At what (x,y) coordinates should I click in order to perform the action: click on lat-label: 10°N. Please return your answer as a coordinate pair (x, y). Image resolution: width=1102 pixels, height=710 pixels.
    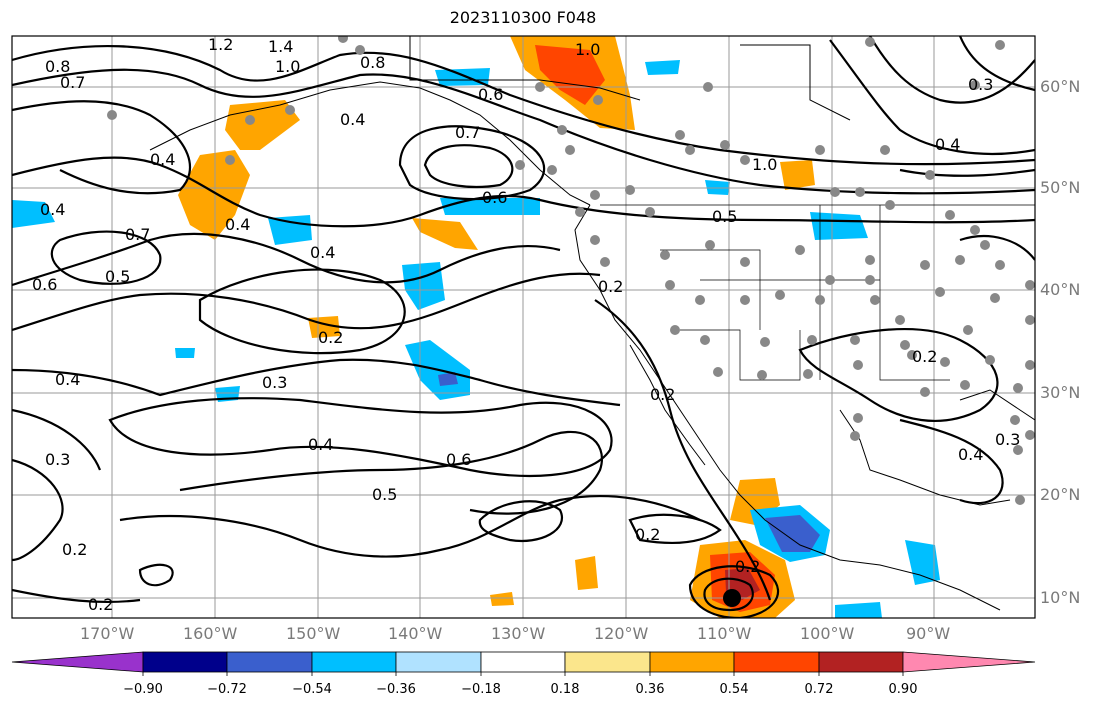
    Looking at the image, I should click on (1060, 597).